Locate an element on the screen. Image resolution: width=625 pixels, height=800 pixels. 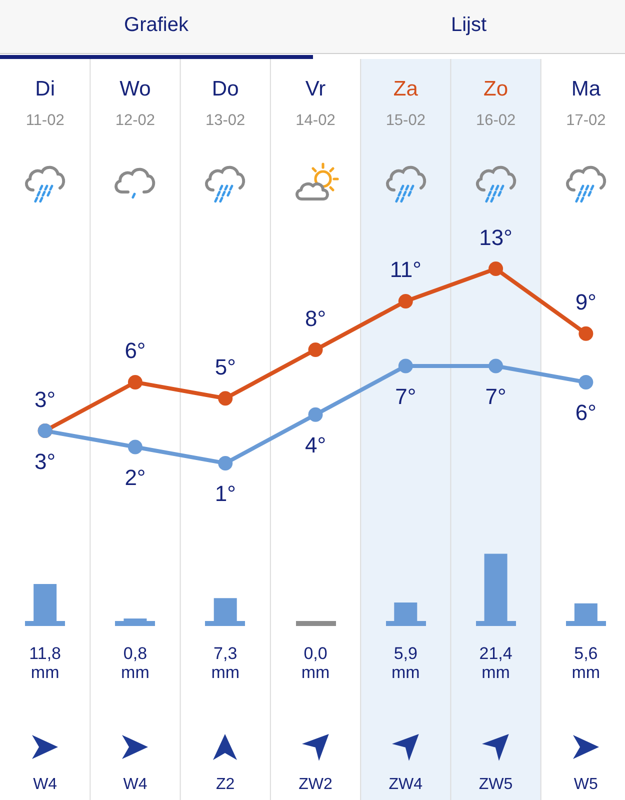
data-label: 13° is located at coordinates (495, 237).